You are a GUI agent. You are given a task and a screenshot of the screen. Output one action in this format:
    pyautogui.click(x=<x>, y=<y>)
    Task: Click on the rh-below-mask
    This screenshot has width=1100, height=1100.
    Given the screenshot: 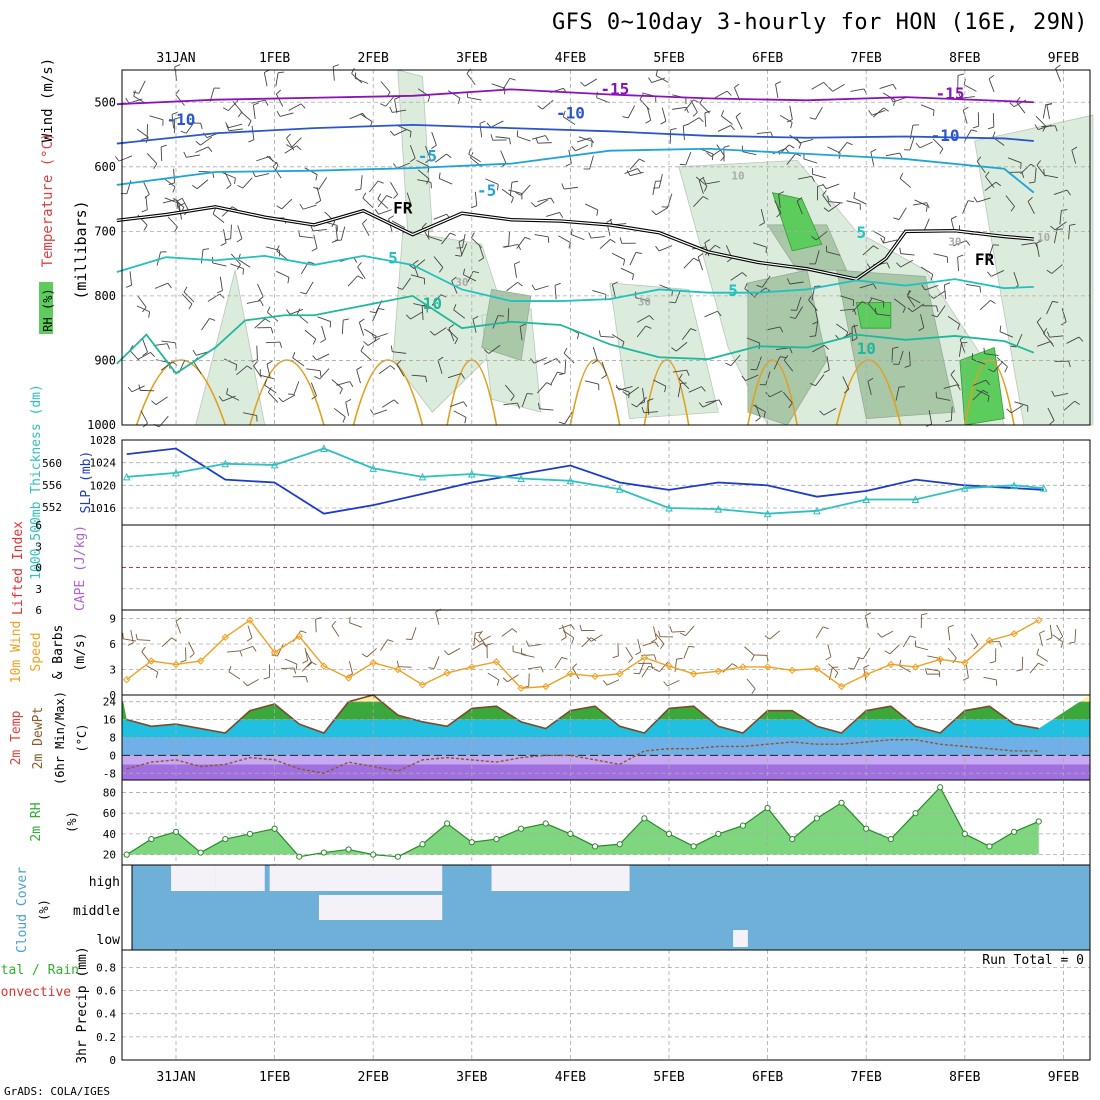 What is the action you would take?
    pyautogui.click(x=606, y=859)
    